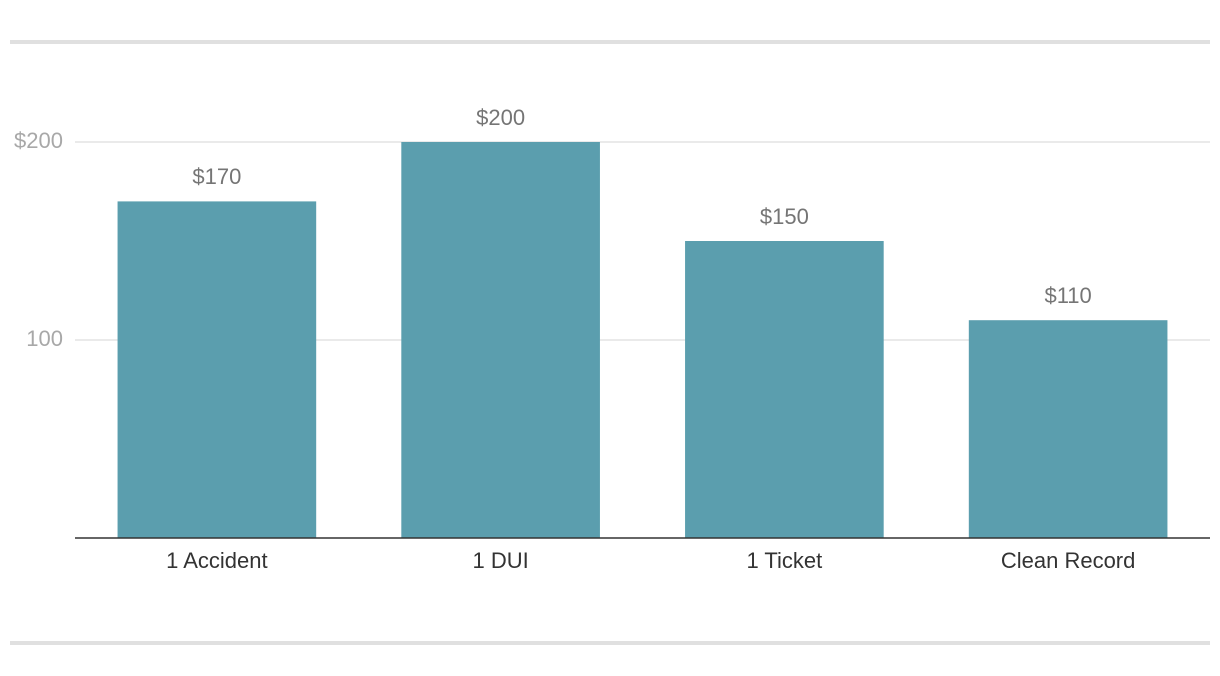 The height and width of the screenshot is (676, 1220). Describe the element at coordinates (610, 42) in the screenshot. I see `top-rule` at that location.